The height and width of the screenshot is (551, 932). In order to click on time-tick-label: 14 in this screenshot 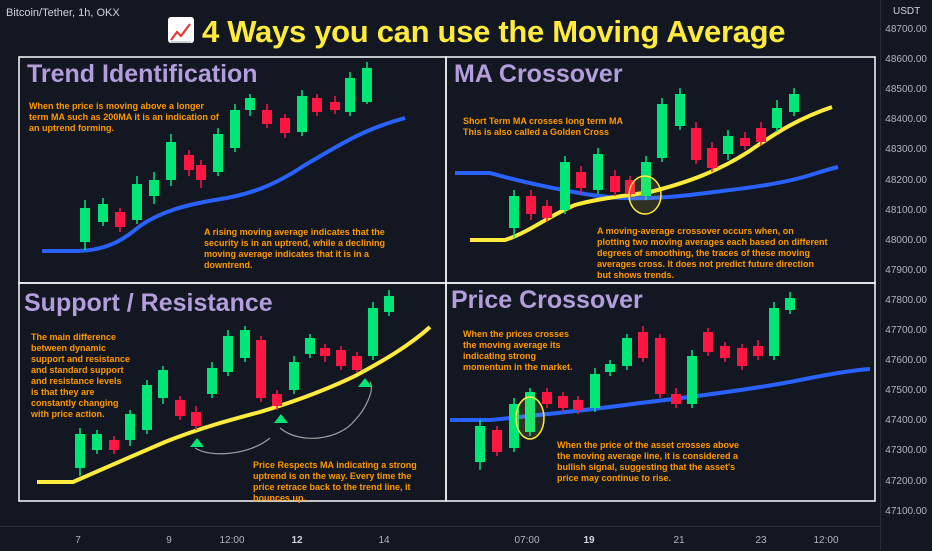, I will do `click(384, 540)`.